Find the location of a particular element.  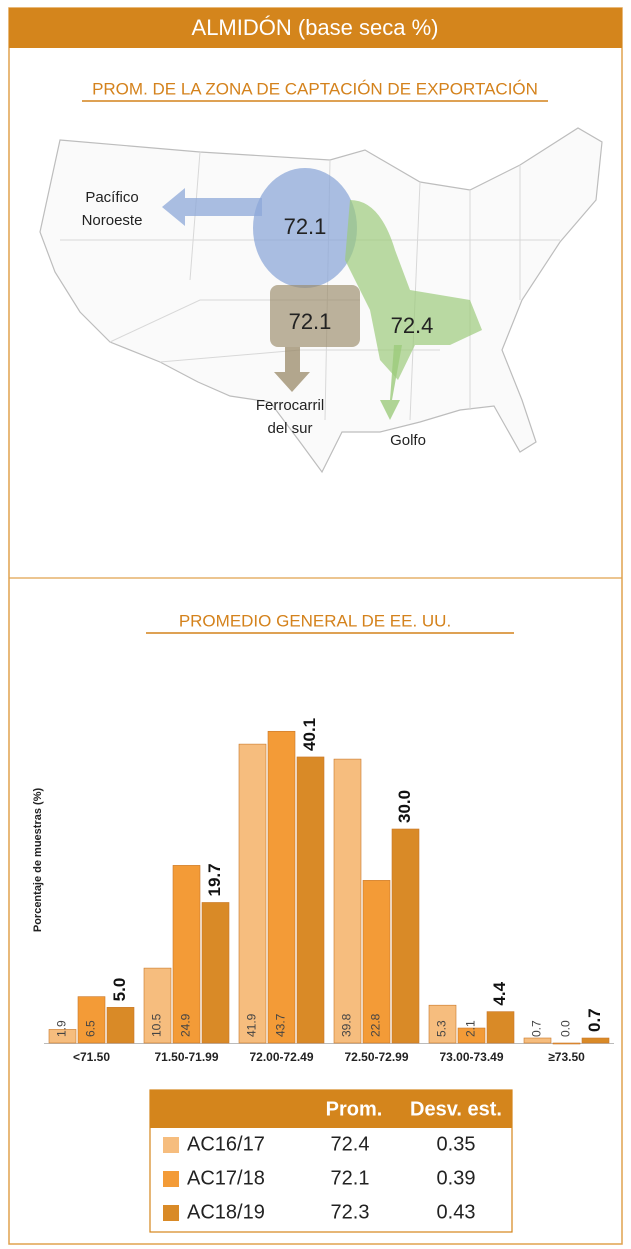

x-tick-label: 72.50-72.99 is located at coordinates (376, 1057).